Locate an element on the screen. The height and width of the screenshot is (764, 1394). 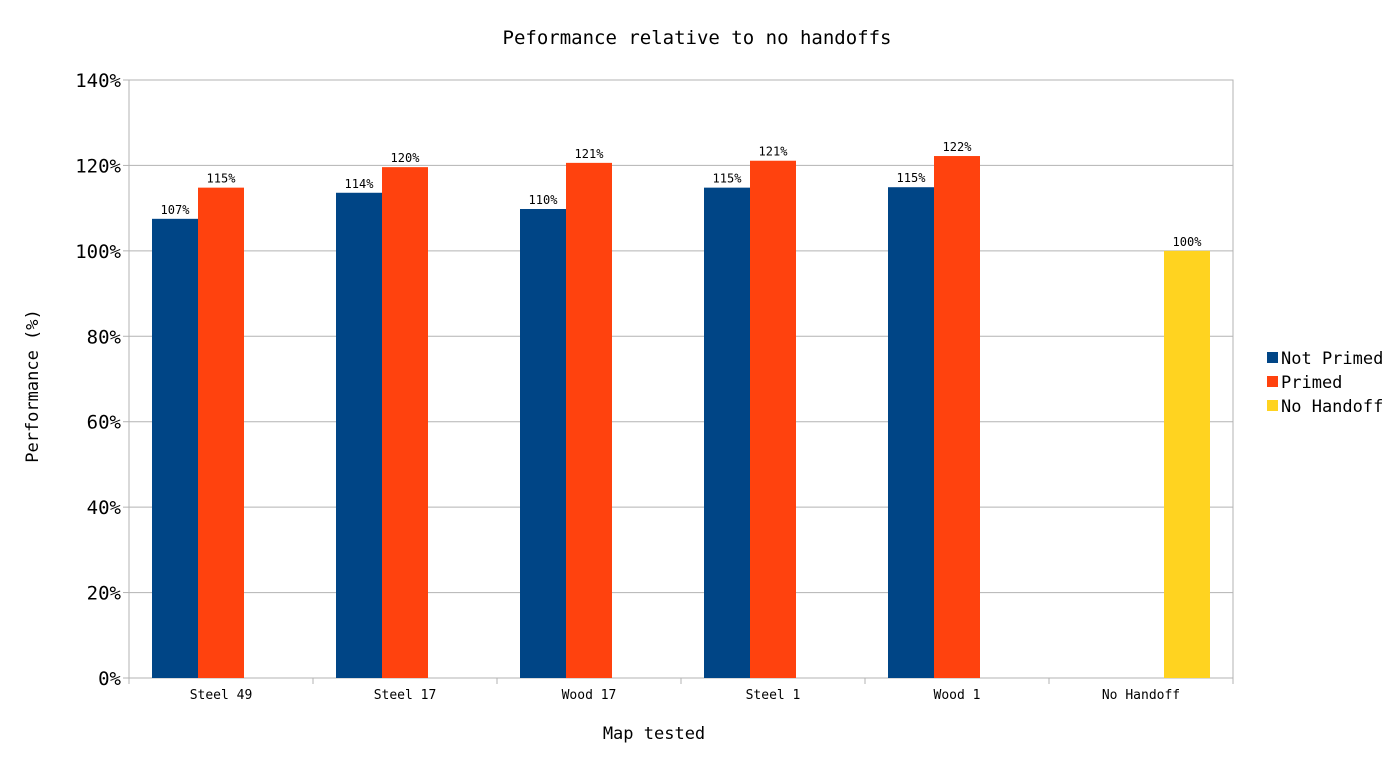
y-tick-label: 40% is located at coordinates (104, 508).